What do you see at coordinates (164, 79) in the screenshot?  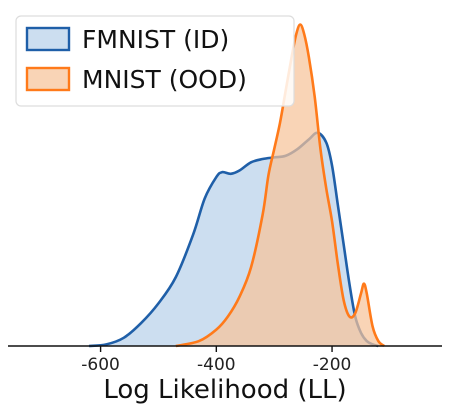 I see `legend-label-mnist: MNIST (OOD)` at bounding box center [164, 79].